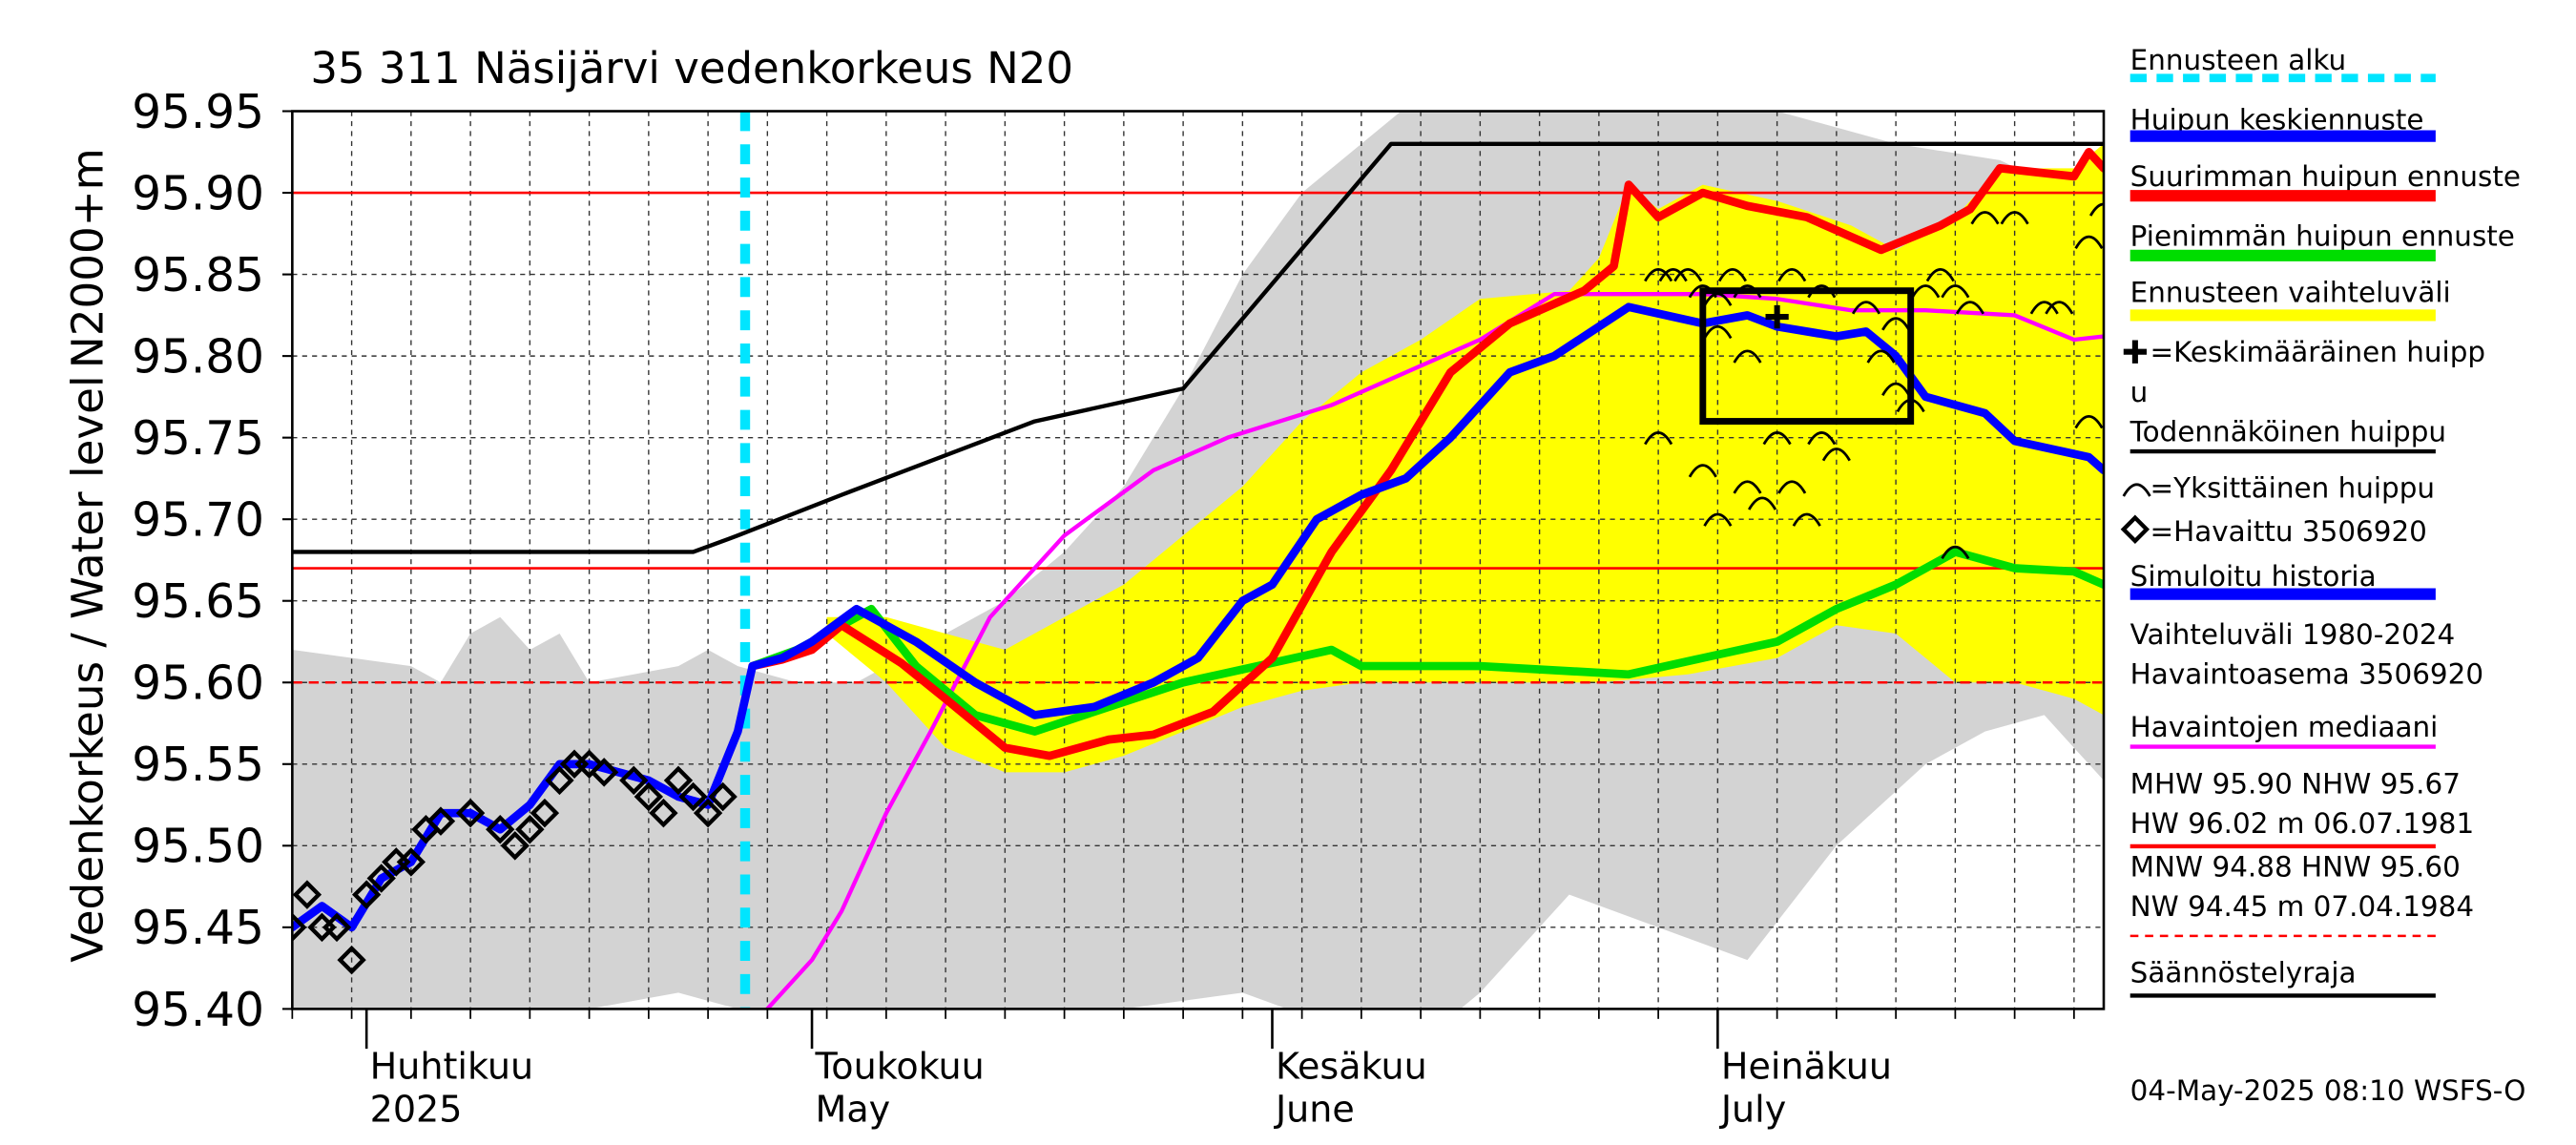 Image resolution: width=2576 pixels, height=1145 pixels. What do you see at coordinates (1351, 1066) in the screenshot?
I see `month-label: Kesäkuu` at bounding box center [1351, 1066].